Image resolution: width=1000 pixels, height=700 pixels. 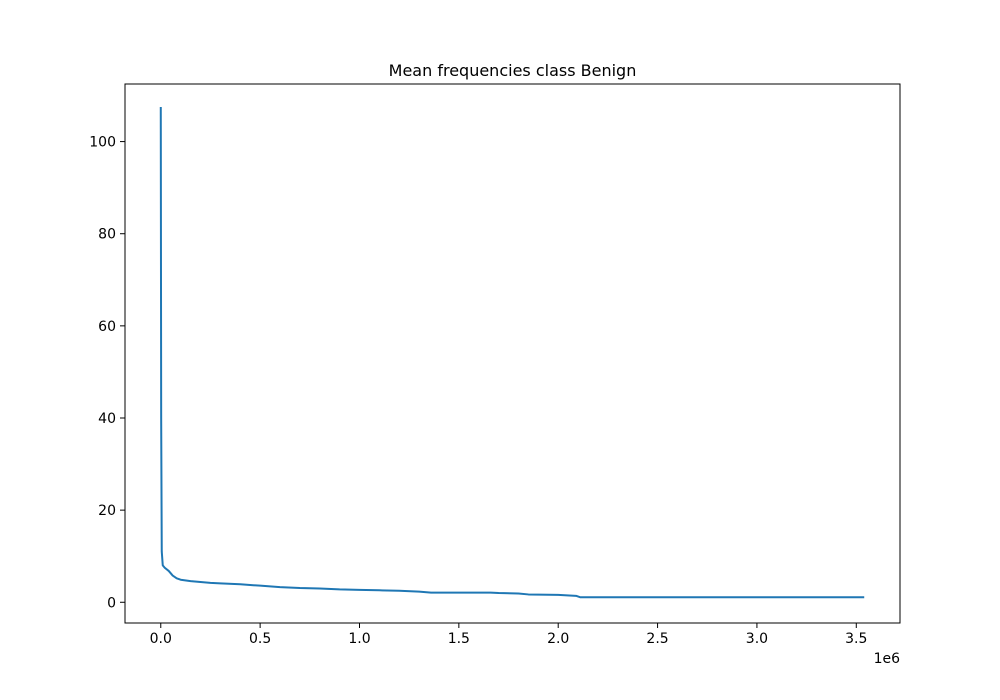 I want to click on x-tick-label: 1.0, so click(x=359, y=639).